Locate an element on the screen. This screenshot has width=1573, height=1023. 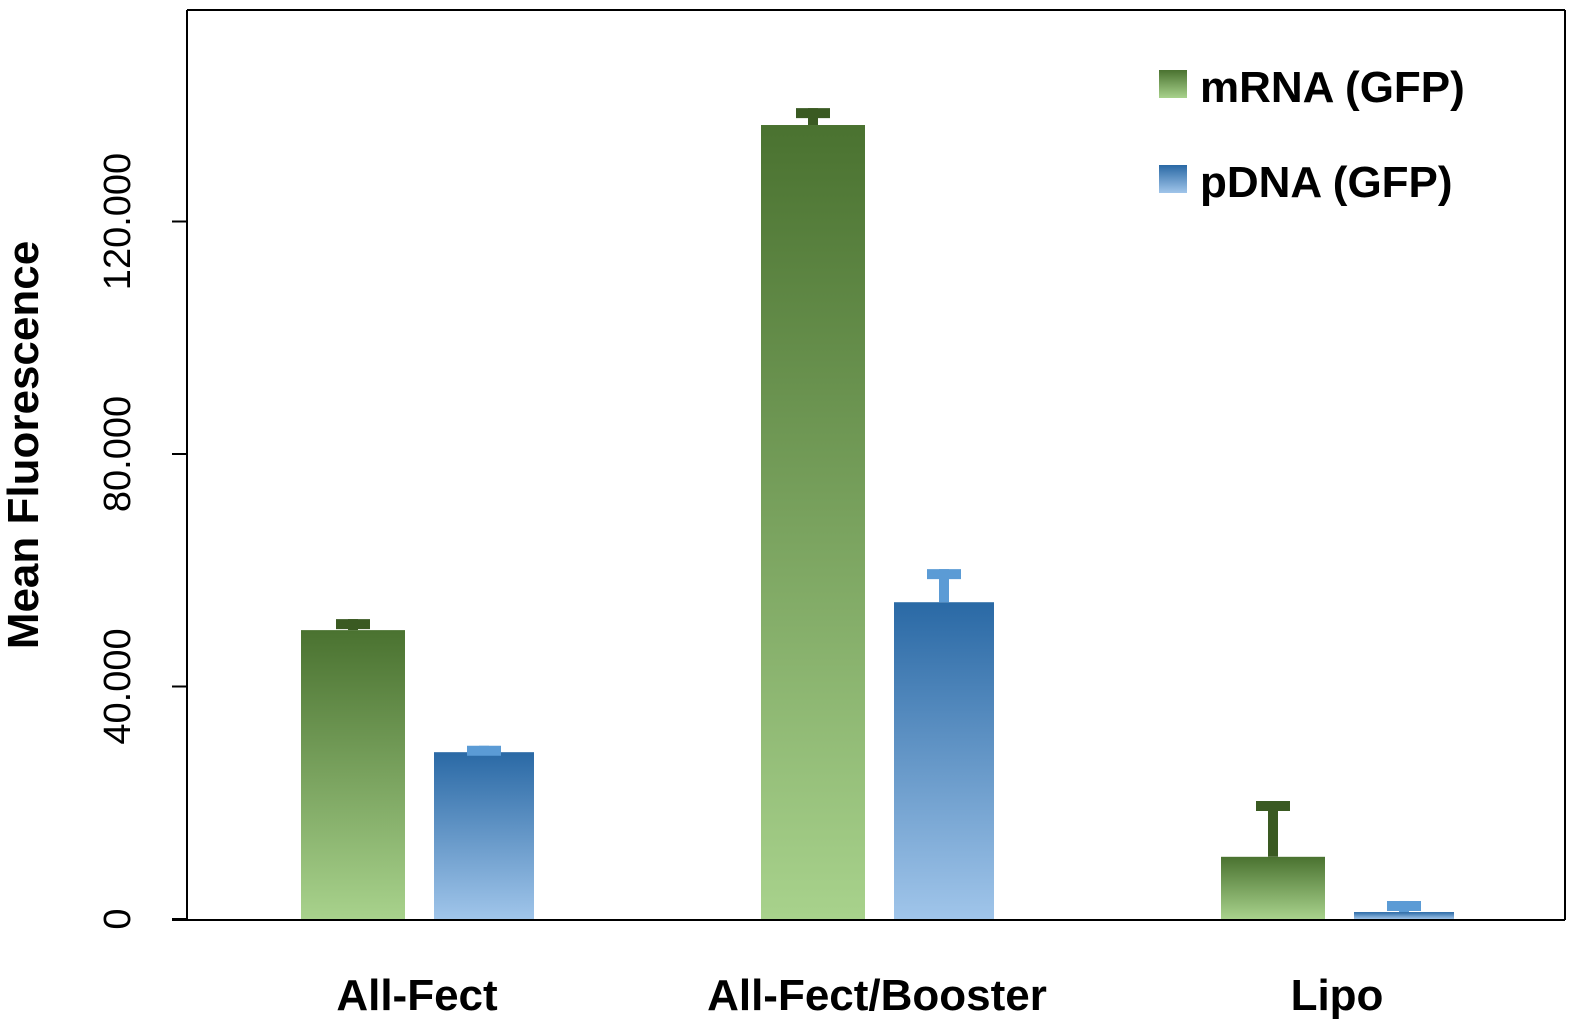
x-category-label: All-Fect is located at coordinates (417, 995).